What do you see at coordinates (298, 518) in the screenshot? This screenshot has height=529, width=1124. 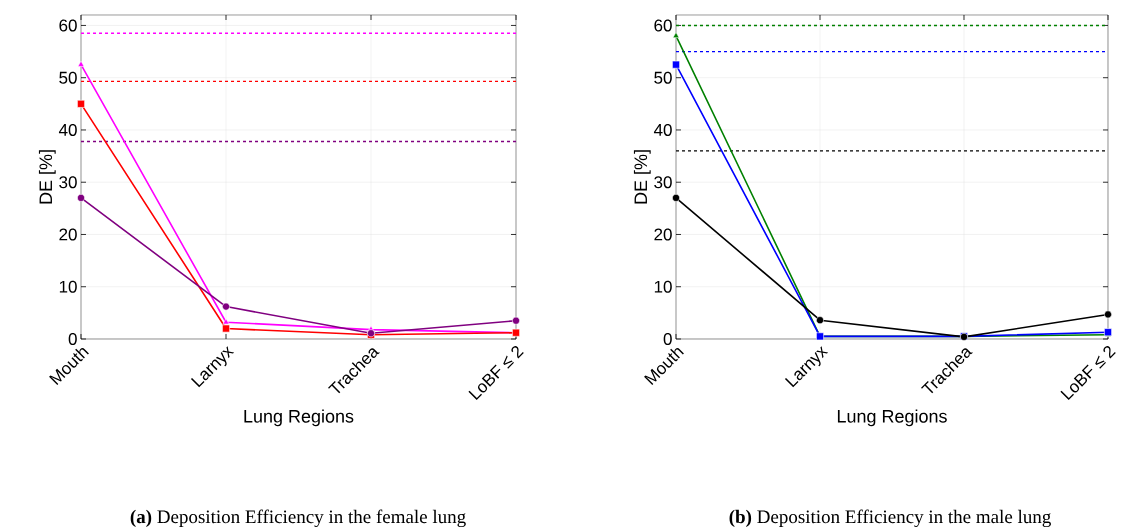 I see `text: (a) Deposition Efficiency in the female lung` at bounding box center [298, 518].